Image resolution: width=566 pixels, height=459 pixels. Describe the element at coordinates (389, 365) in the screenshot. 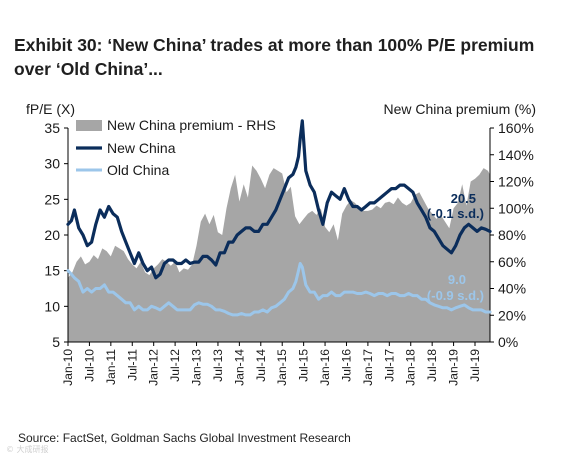

I see `x-tick-label: Jul-17` at that location.